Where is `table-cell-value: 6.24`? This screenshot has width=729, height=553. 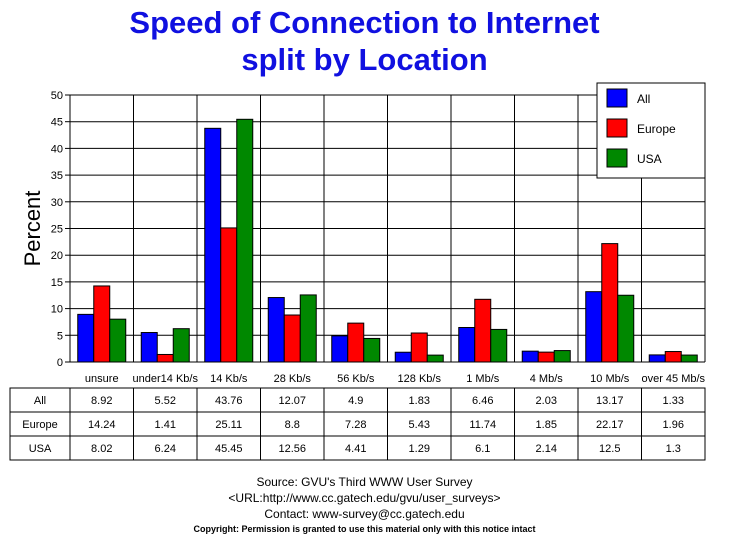 table-cell-value: 6.24 is located at coordinates (165, 449).